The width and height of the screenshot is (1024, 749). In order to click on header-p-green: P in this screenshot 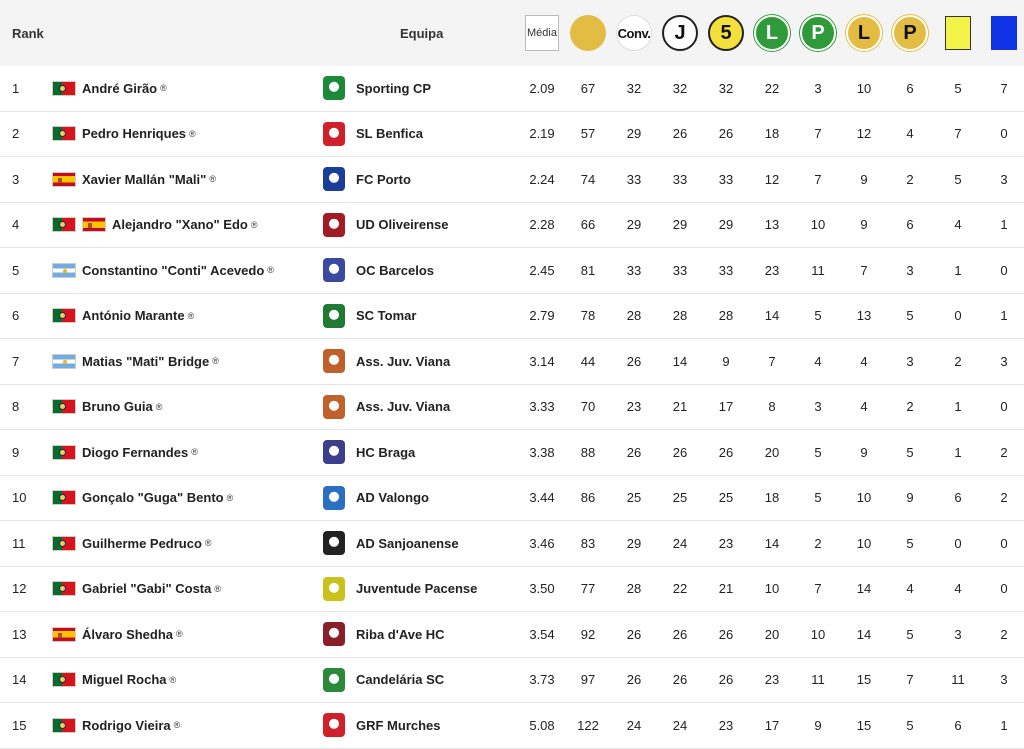, I will do `click(818, 33)`.